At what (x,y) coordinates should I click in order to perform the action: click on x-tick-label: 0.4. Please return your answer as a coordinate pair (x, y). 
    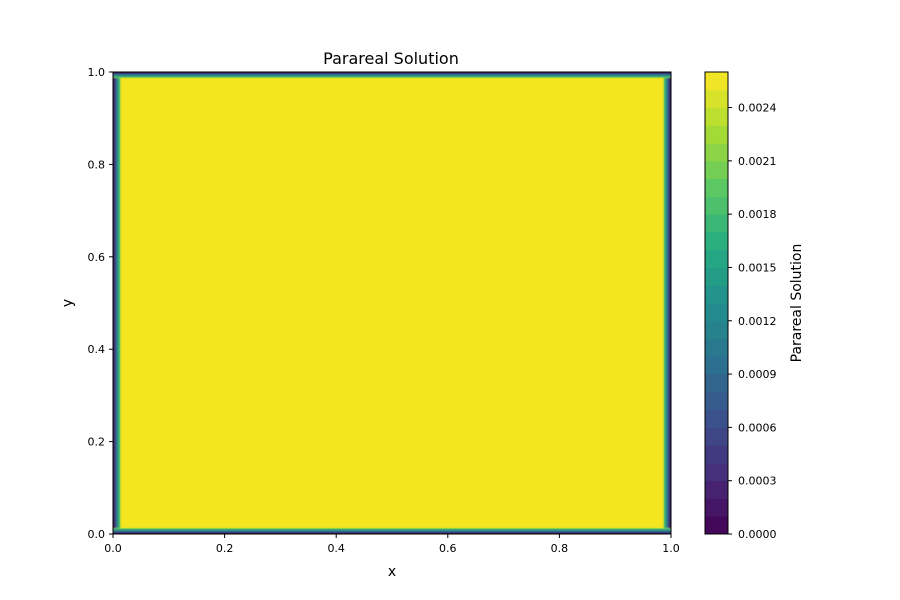
    Looking at the image, I should click on (336, 548).